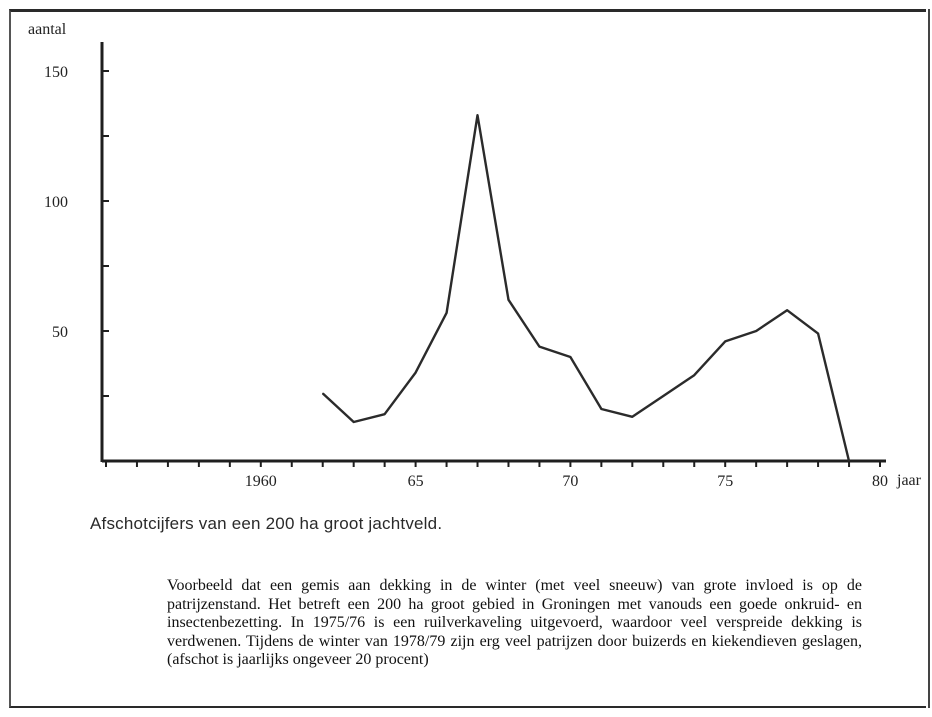 Image resolution: width=932 pixels, height=717 pixels. Describe the element at coordinates (47, 29) in the screenshot. I see `y-axis-label: aantal` at that location.